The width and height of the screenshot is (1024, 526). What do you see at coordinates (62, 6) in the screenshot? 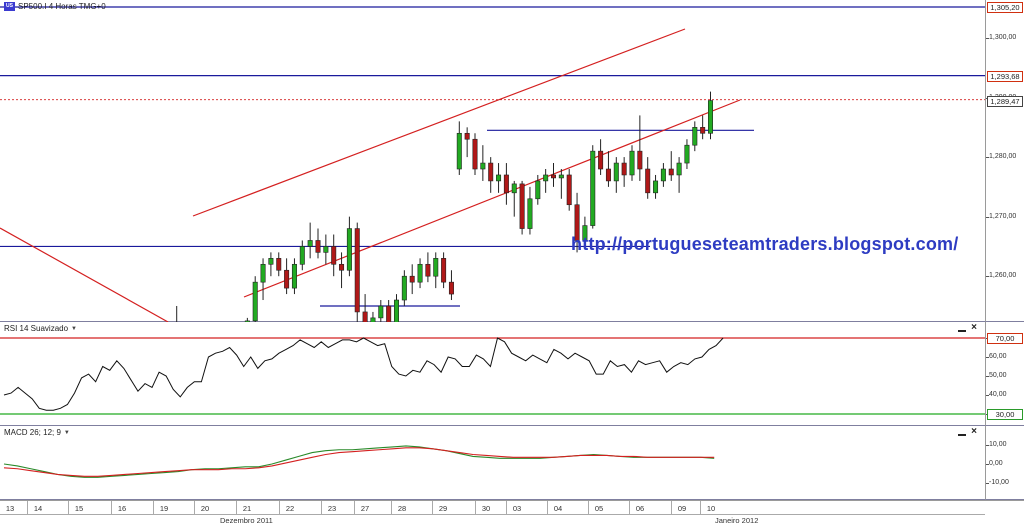
I see `price-pane-title: SP500.I 4 Horas TMG+0` at bounding box center [62, 6].